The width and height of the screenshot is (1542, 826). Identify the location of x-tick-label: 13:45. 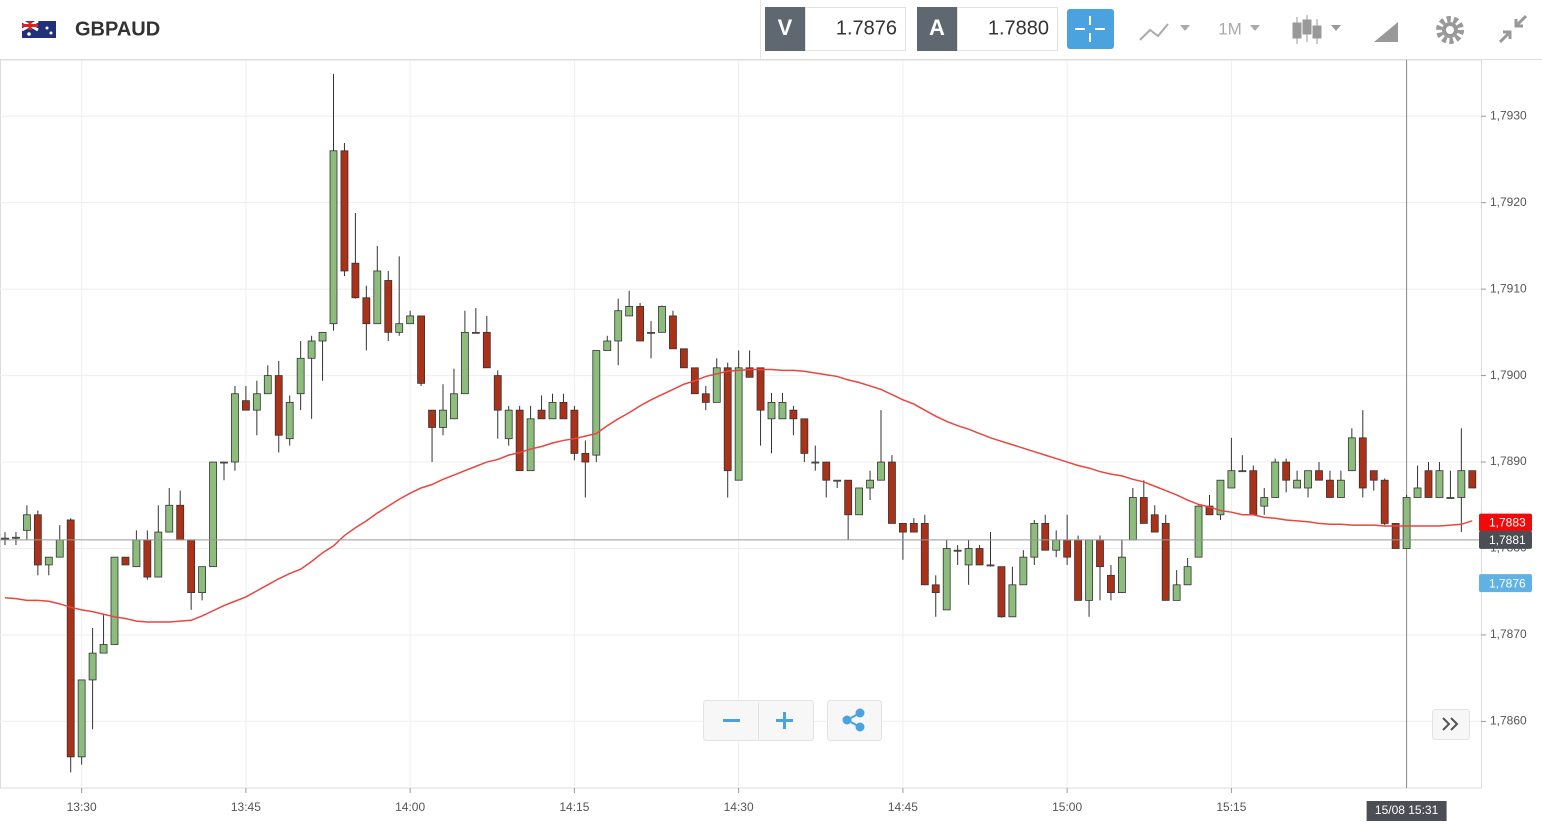
(246, 807).